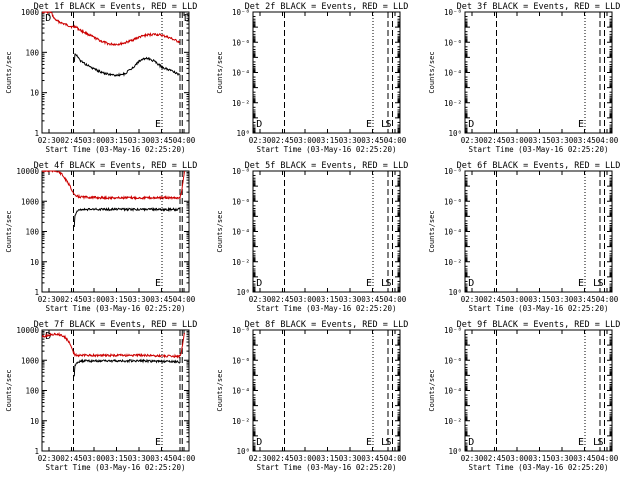 This screenshot has width=640, height=480. What do you see at coordinates (539, 166) in the screenshot?
I see `panel-title: Det 6f BLACK = Events, RED = LLD` at bounding box center [539, 166].